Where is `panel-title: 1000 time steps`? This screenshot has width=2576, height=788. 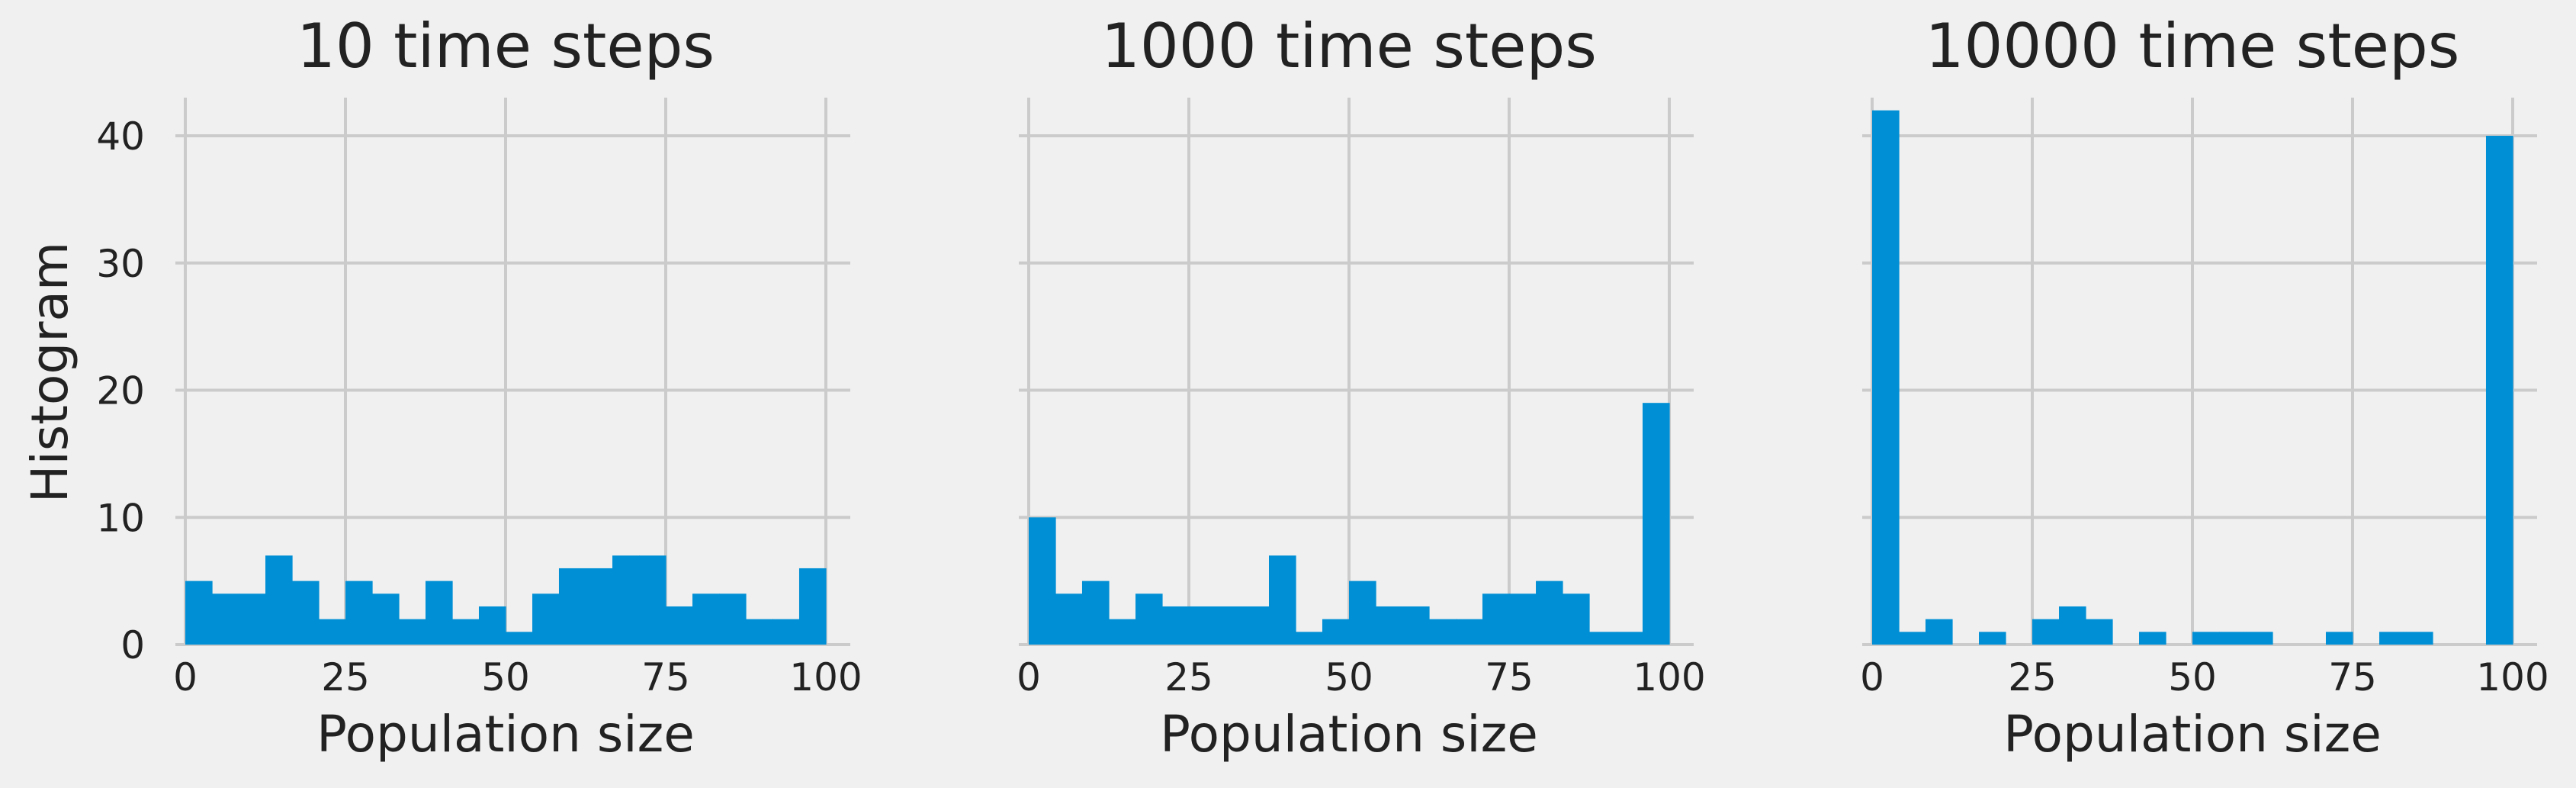
panel-title: 1000 time steps is located at coordinates (1349, 46).